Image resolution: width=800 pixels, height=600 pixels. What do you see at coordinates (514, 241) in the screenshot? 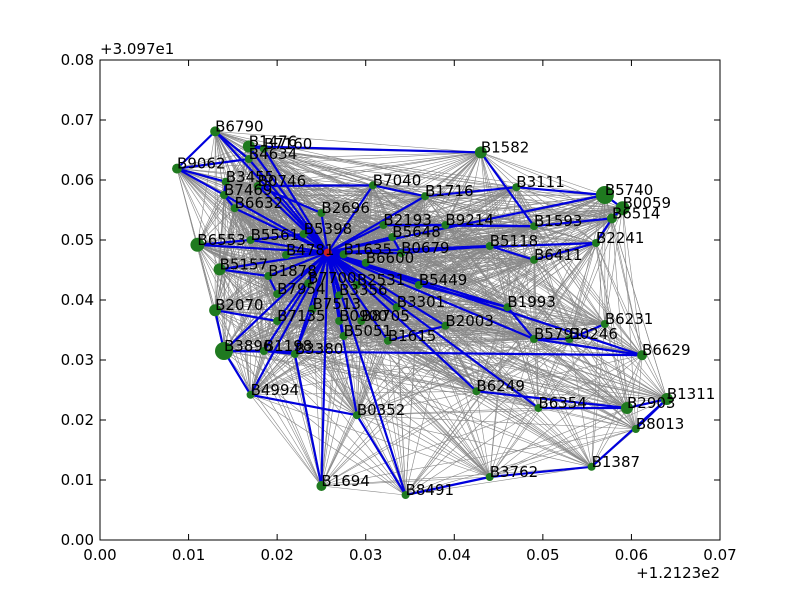
I see `node-label: B5118` at bounding box center [514, 241].